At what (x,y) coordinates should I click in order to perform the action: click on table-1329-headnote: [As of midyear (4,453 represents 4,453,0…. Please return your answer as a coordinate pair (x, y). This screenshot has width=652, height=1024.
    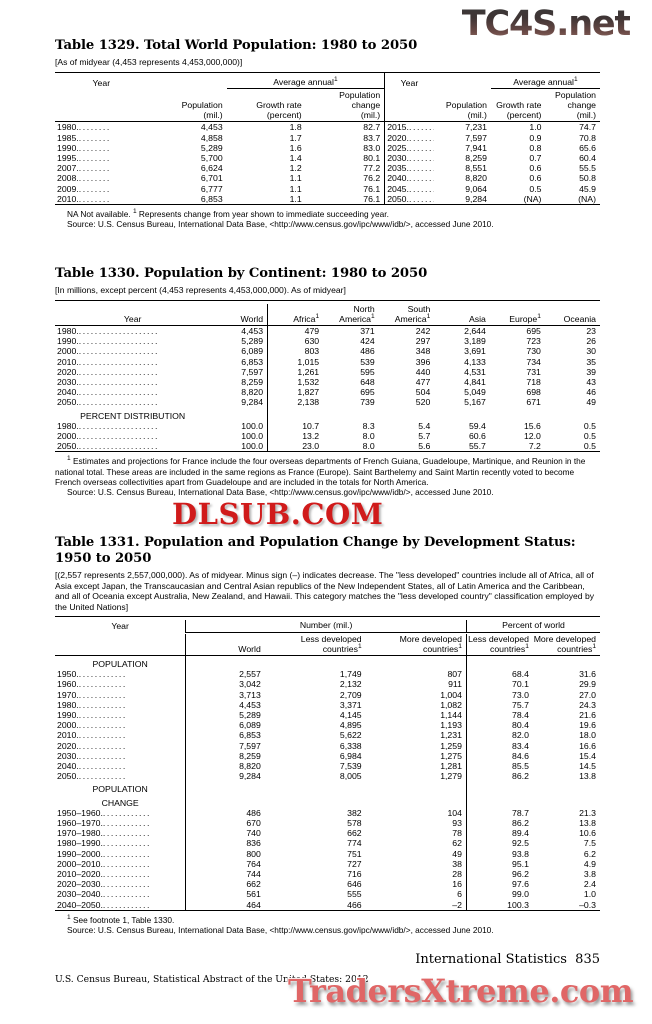
    Looking at the image, I should click on (149, 62).